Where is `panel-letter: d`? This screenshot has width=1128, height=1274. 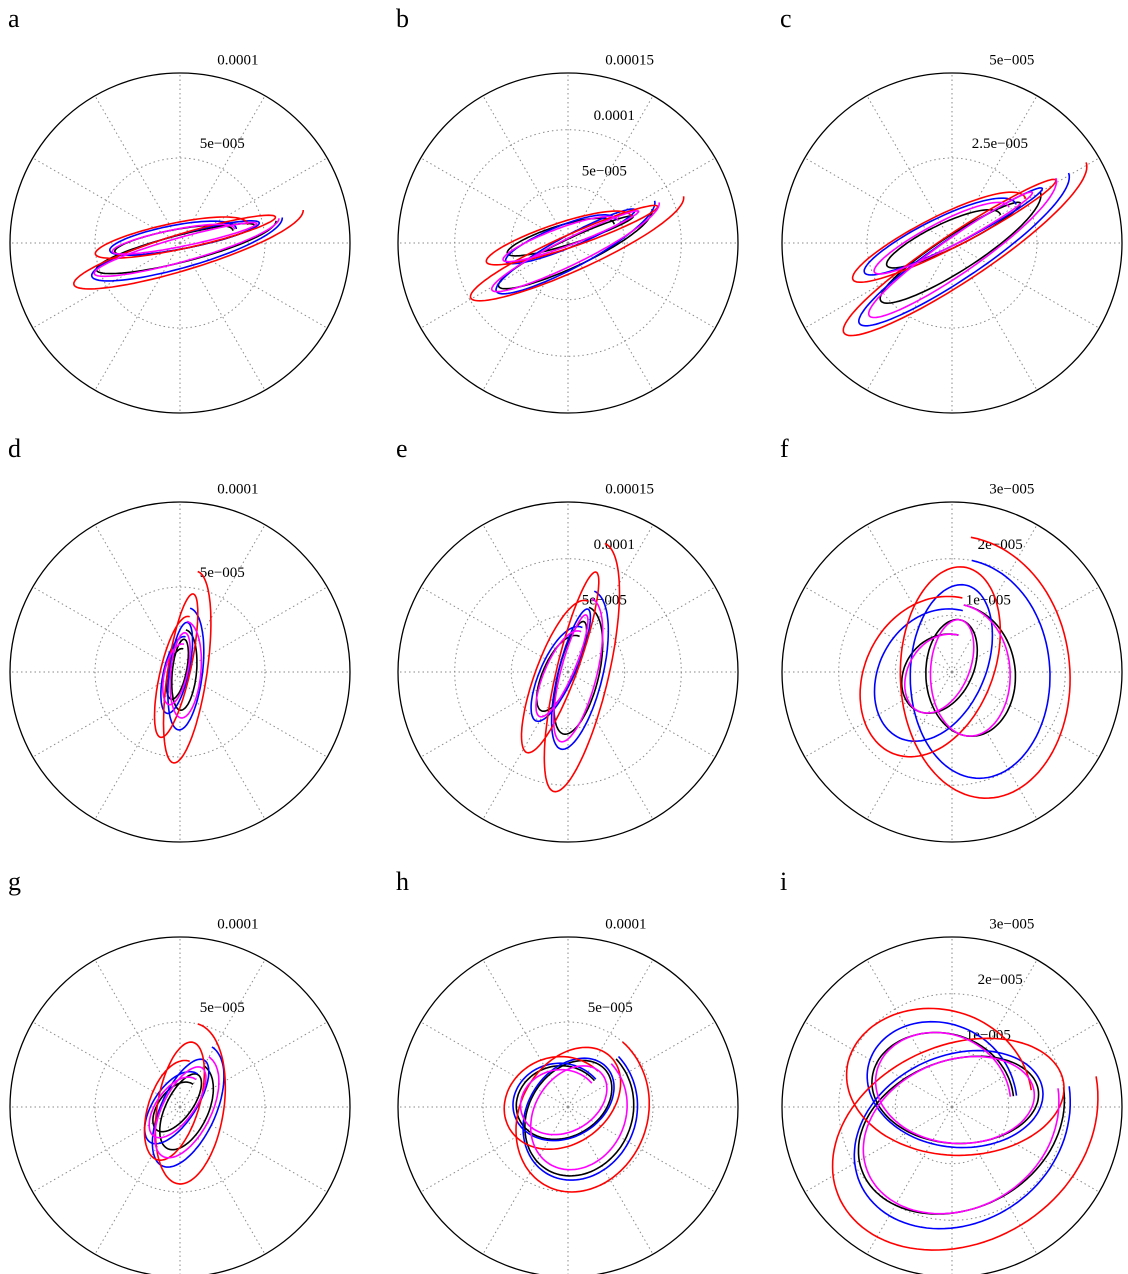 panel-letter: d is located at coordinates (14, 448).